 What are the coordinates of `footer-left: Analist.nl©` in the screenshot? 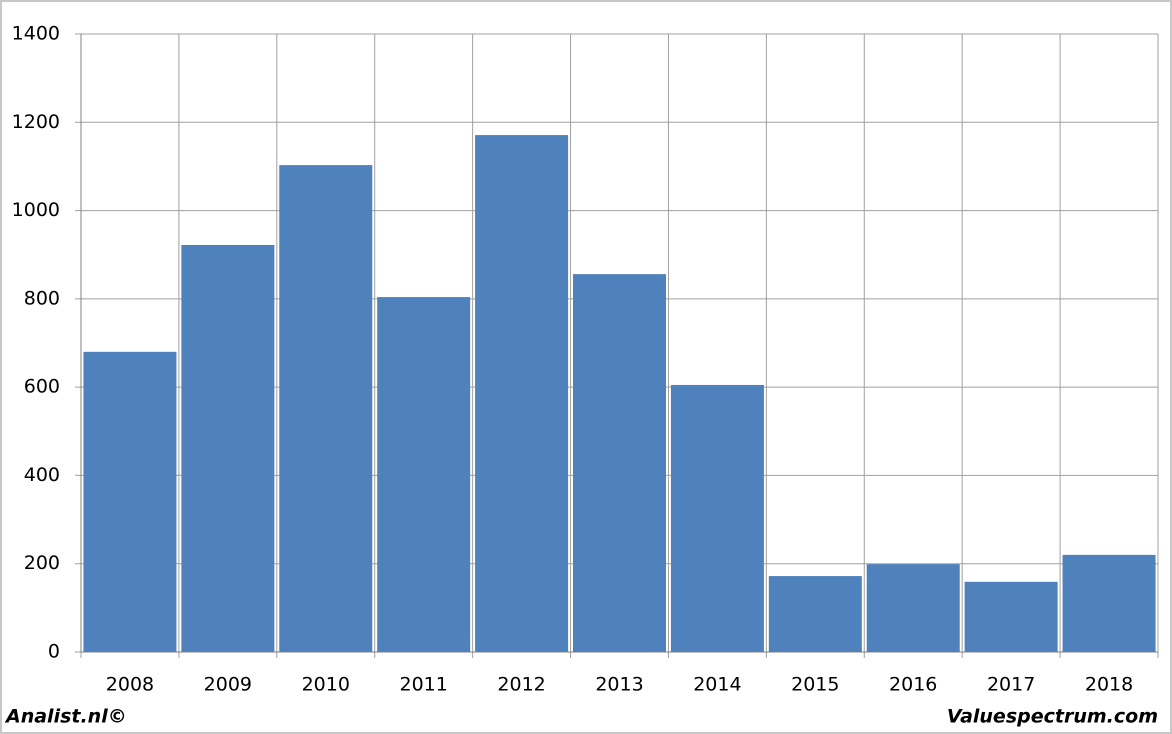 It's located at (65, 717).